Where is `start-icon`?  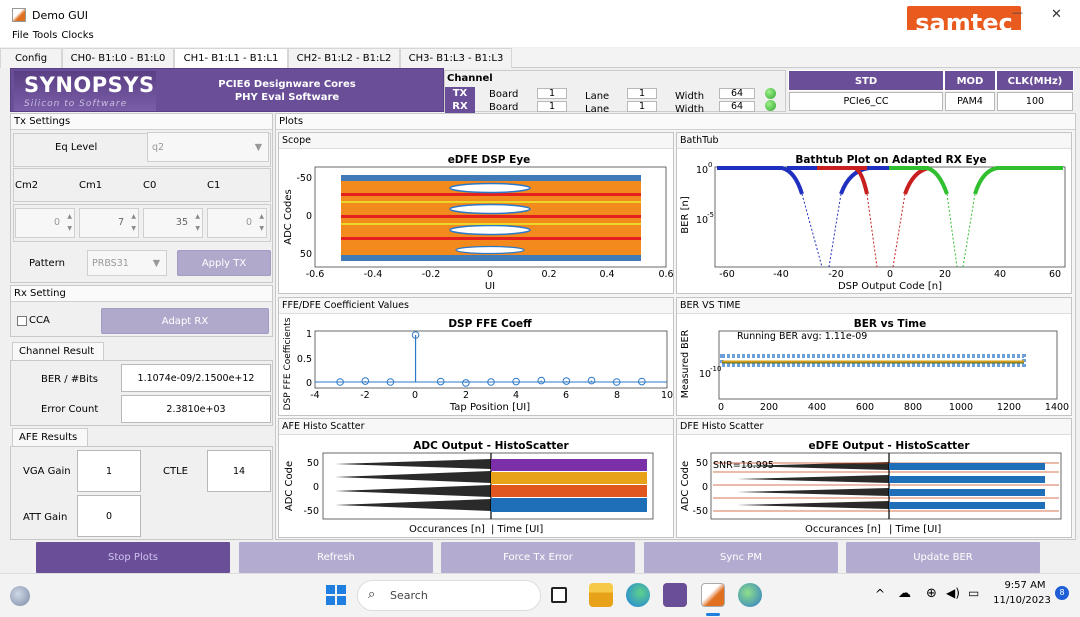
start-icon is located at coordinates (336, 595).